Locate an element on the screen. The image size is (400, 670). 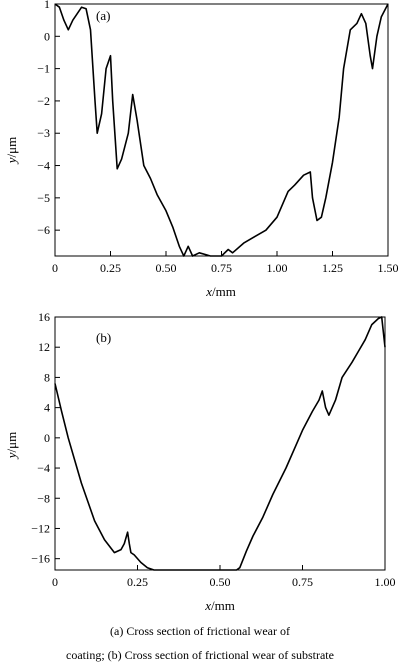
y-tick-label: −8 is located at coordinates (43, 498).